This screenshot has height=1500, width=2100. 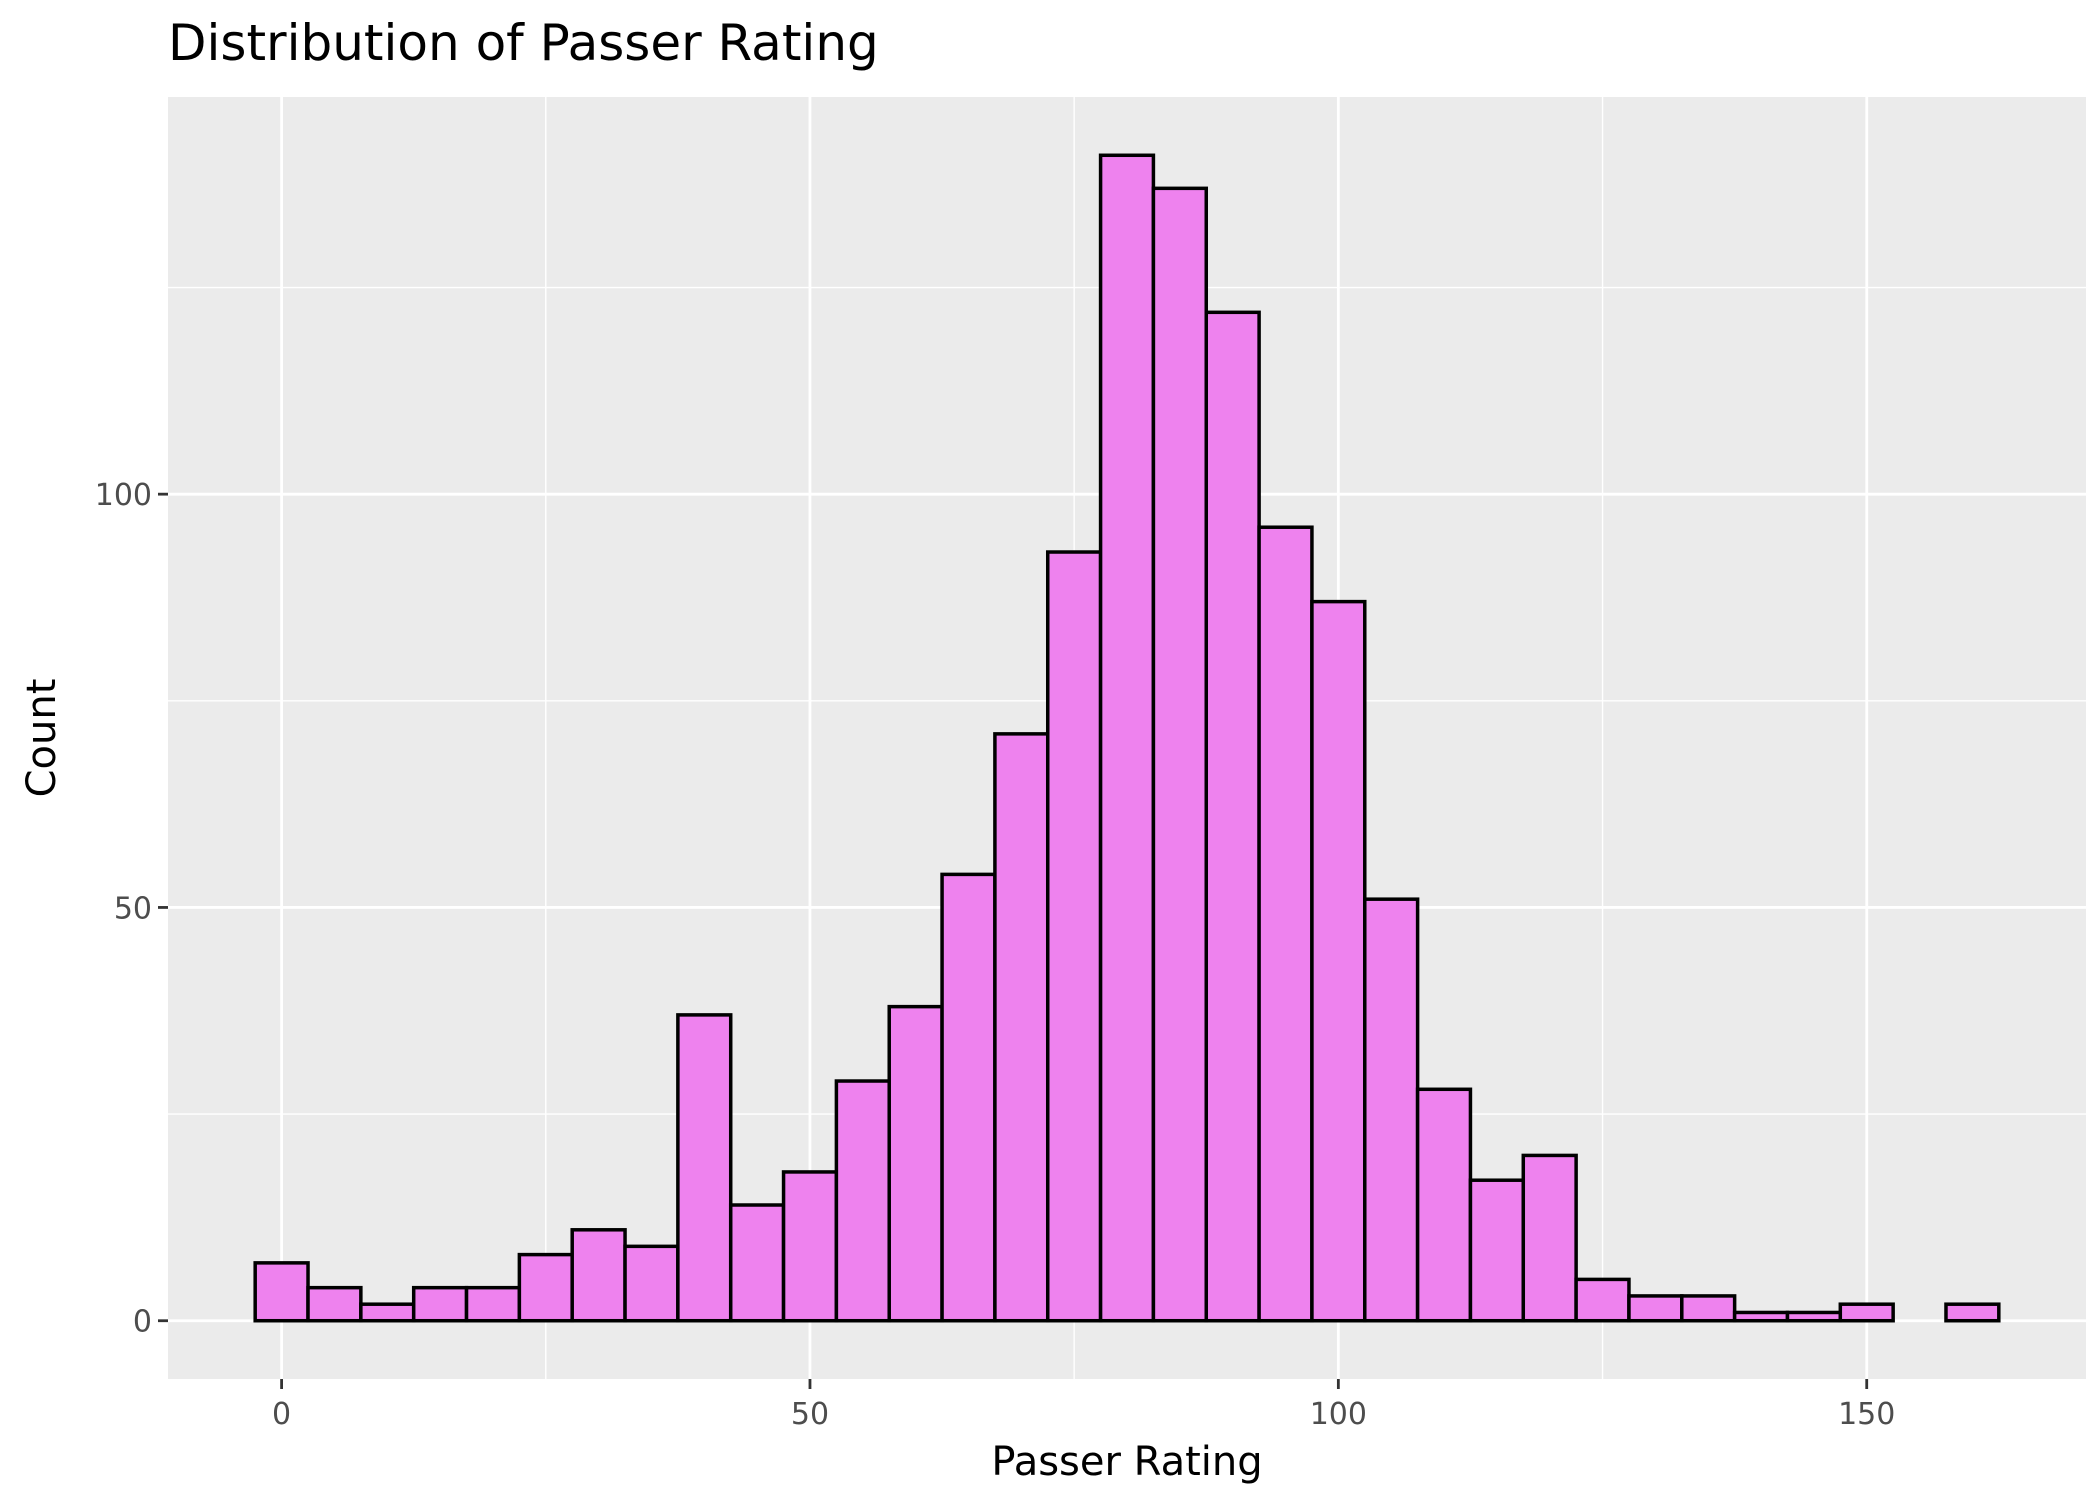 What do you see at coordinates (1338, 1414) in the screenshot?
I see `x-tick-label: 100` at bounding box center [1338, 1414].